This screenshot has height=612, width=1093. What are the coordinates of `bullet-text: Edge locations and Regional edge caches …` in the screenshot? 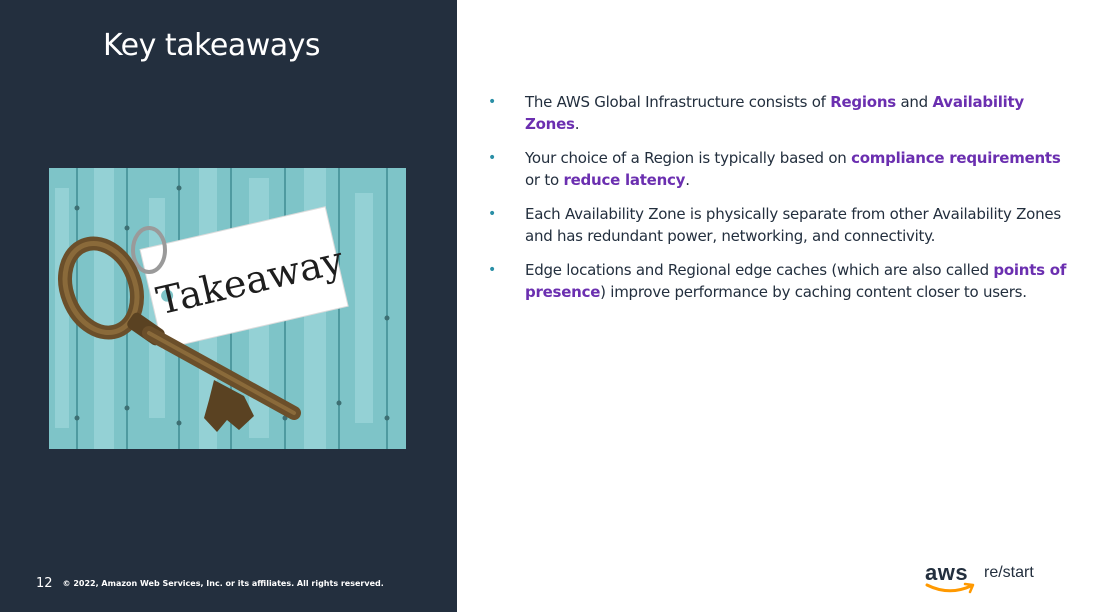 It's located at (796, 281).